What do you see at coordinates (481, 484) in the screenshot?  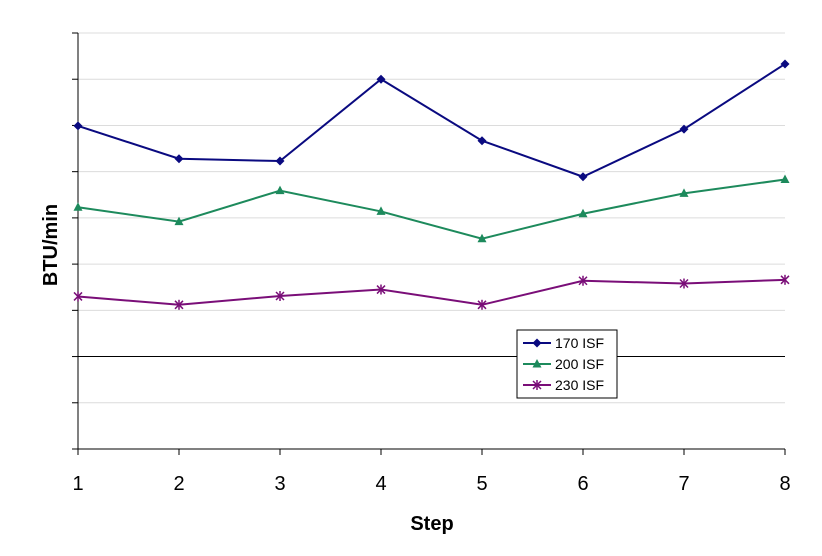 I see `x-tick-label: 5` at bounding box center [481, 484].